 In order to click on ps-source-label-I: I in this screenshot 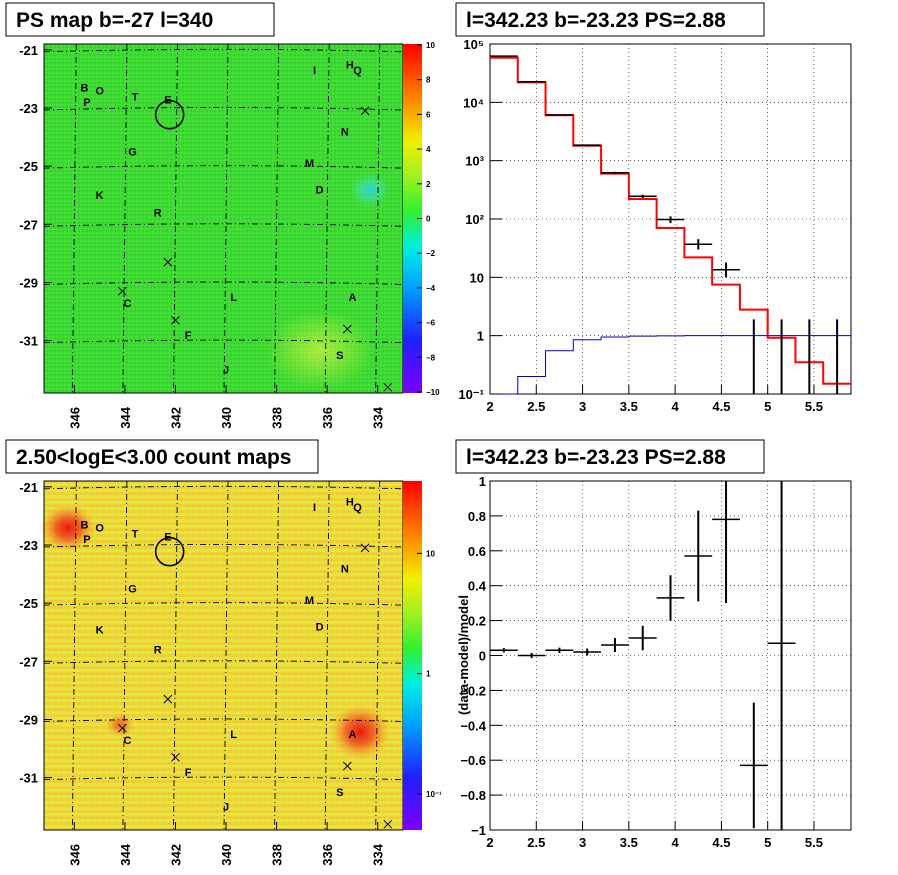, I will do `click(314, 71)`.